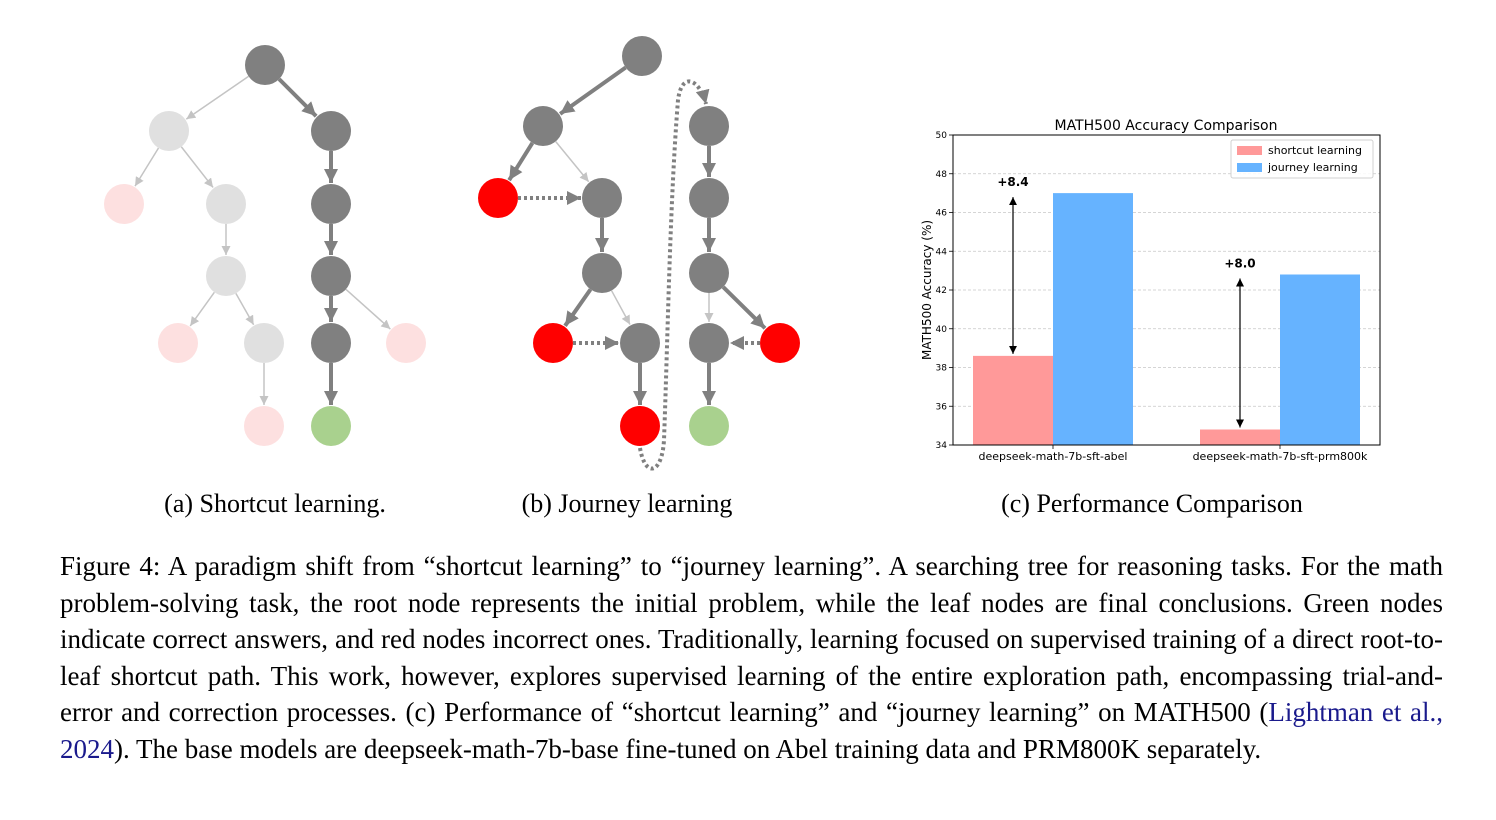  Describe the element at coordinates (110, 566) in the screenshot. I see `caption-label: Figure 4:` at that location.